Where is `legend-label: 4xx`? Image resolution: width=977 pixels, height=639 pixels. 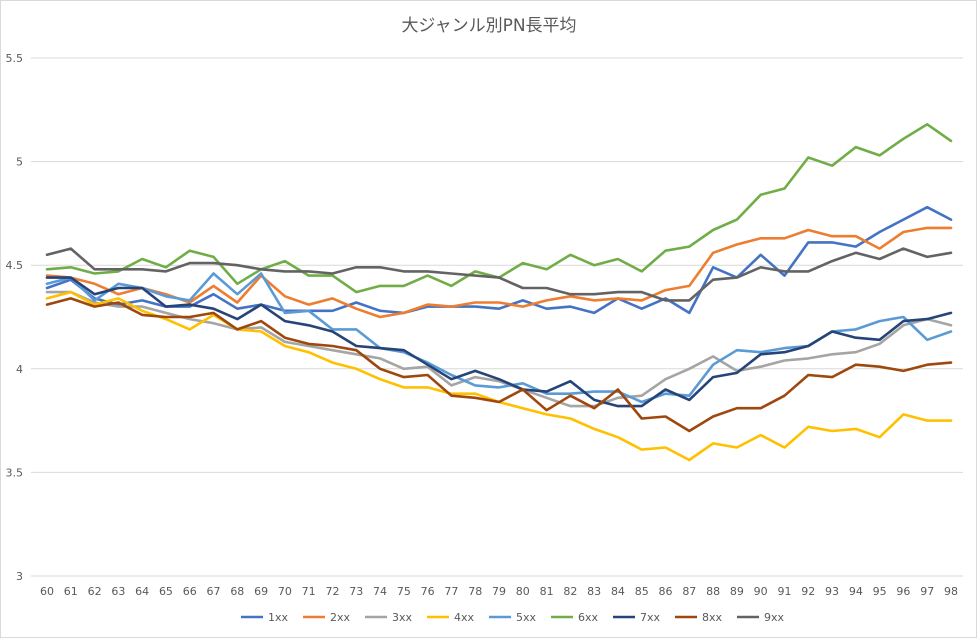 legend-label: 4xx is located at coordinates (464, 617).